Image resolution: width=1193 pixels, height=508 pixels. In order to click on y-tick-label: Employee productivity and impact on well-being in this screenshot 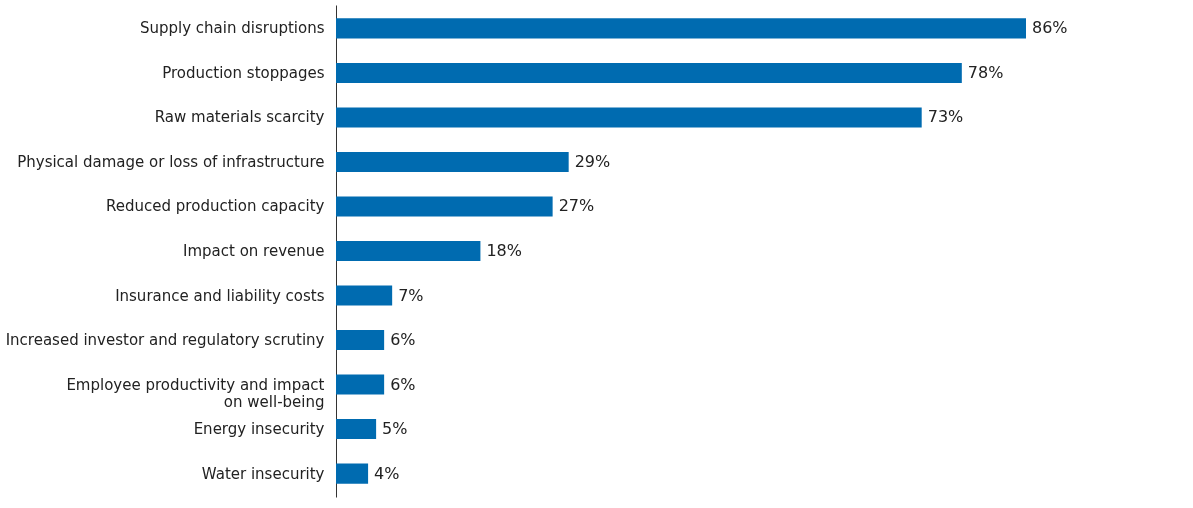, I will do `click(195, 393)`.